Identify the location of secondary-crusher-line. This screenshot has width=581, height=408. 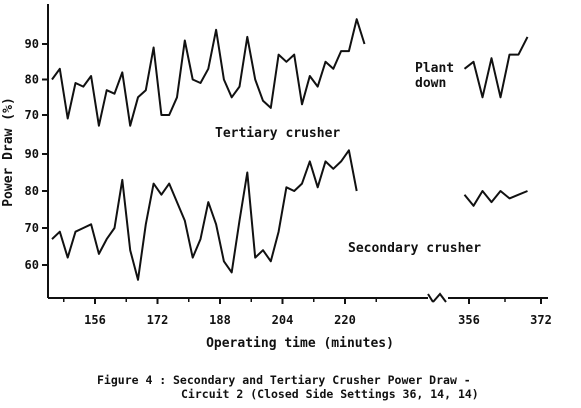
(495, 198).